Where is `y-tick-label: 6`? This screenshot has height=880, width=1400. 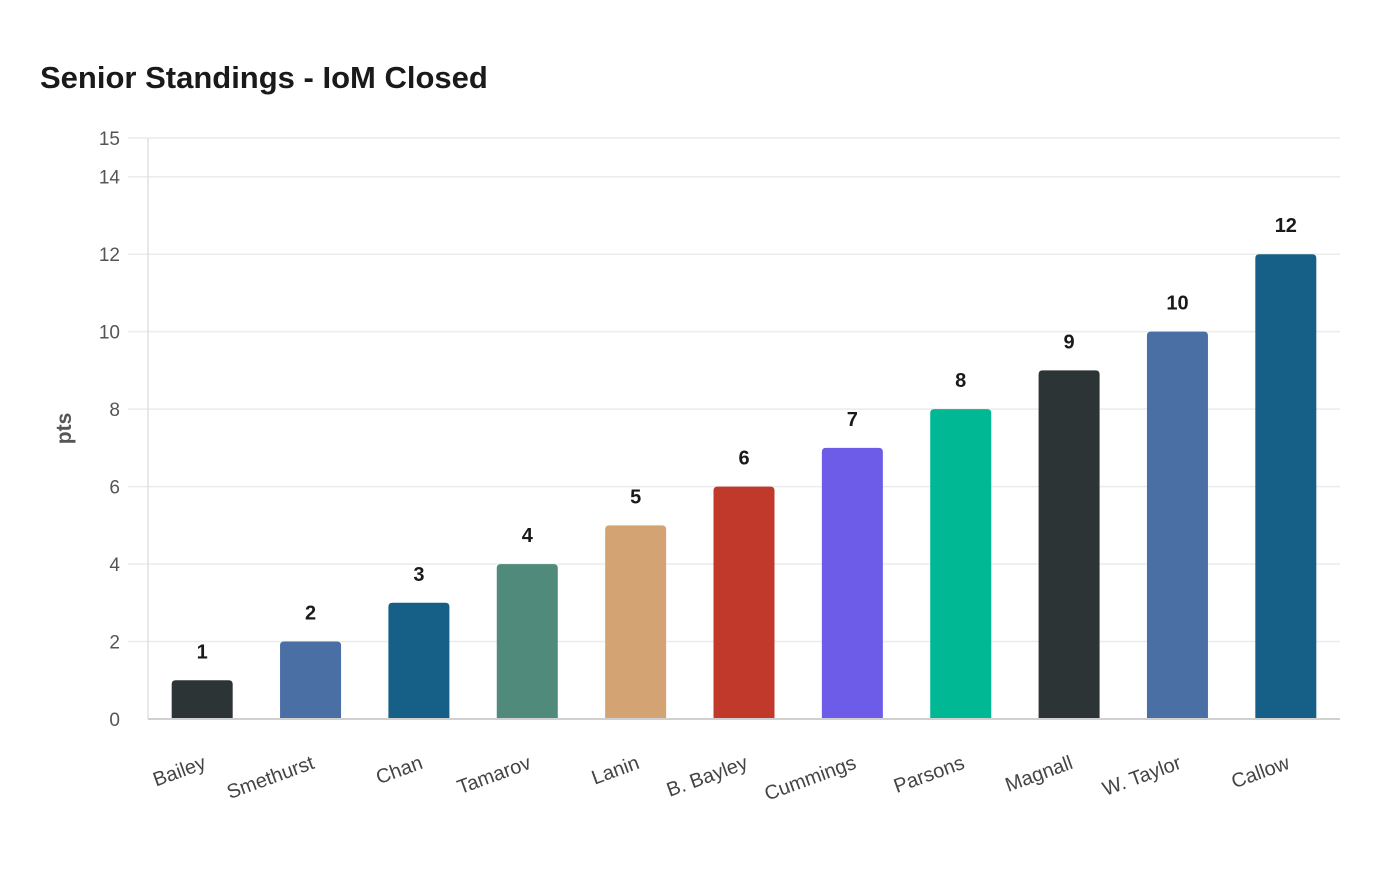 y-tick-label: 6 is located at coordinates (114, 488).